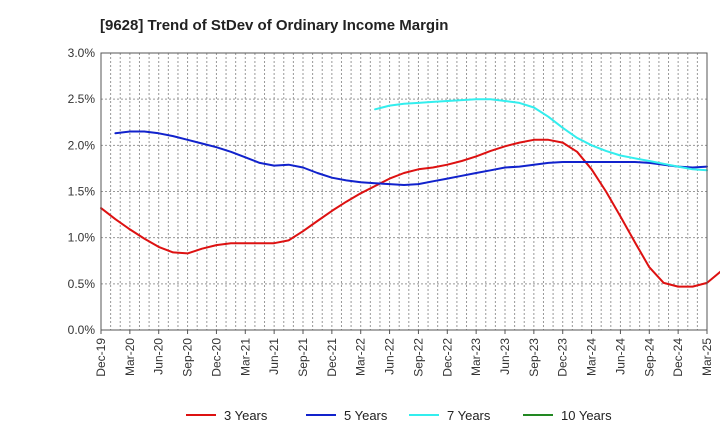 The width and height of the screenshot is (720, 440). I want to click on x-tick-label: Sep-23, so click(534, 357).